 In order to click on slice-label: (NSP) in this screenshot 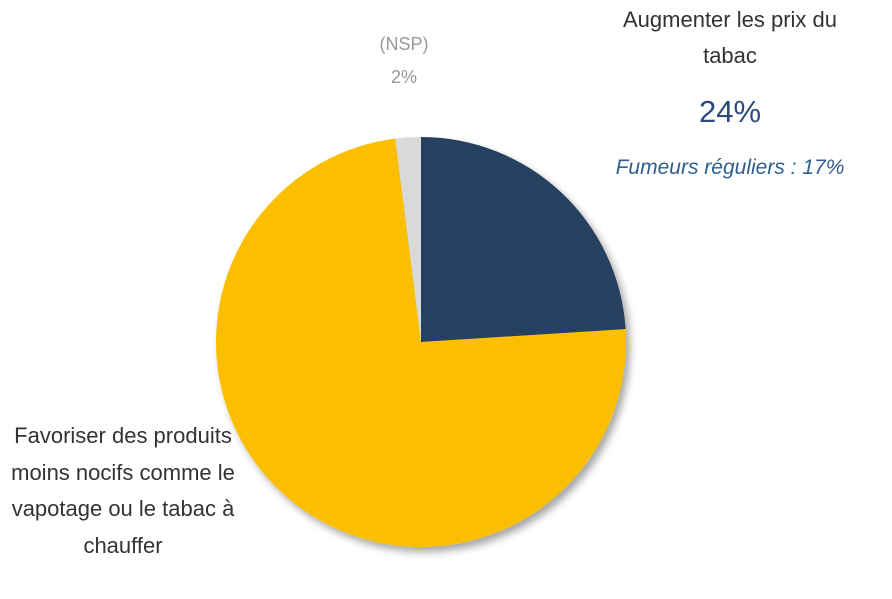, I will do `click(404, 44)`.